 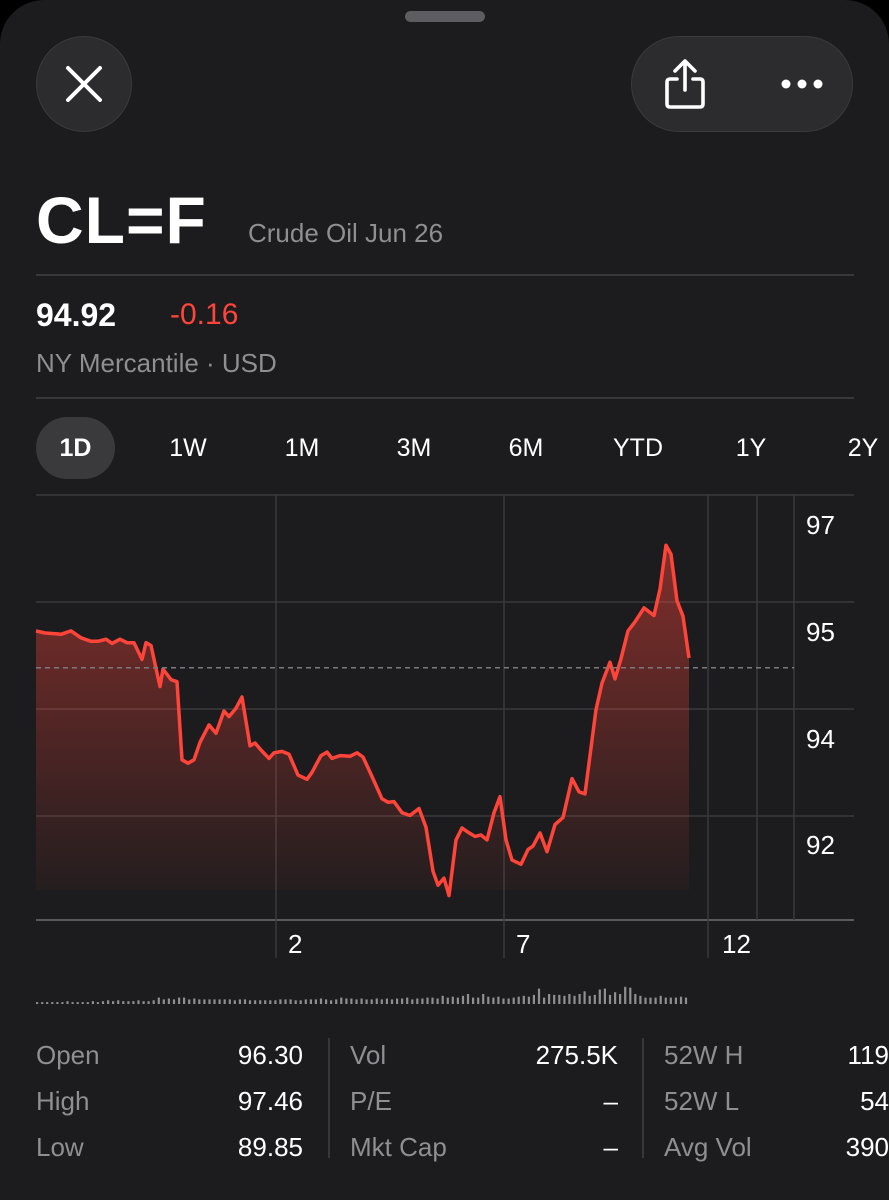 What do you see at coordinates (204, 314) in the screenshot?
I see `price-change: -0.16` at bounding box center [204, 314].